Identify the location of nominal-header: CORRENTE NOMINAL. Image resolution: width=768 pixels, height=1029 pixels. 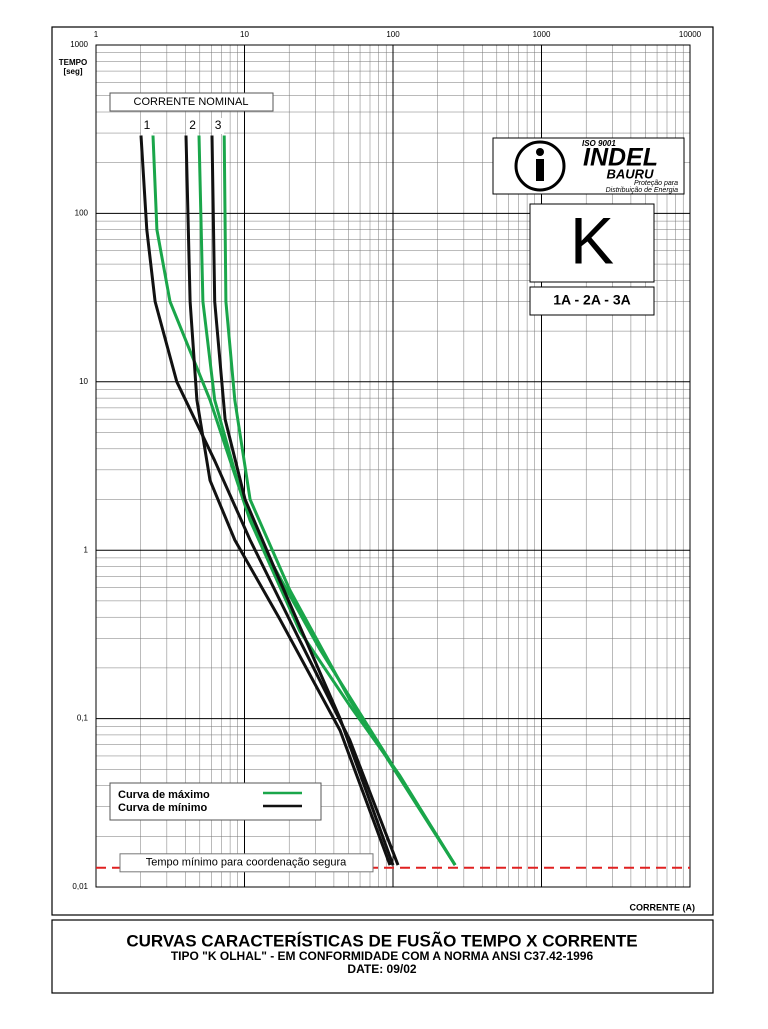
(191, 102).